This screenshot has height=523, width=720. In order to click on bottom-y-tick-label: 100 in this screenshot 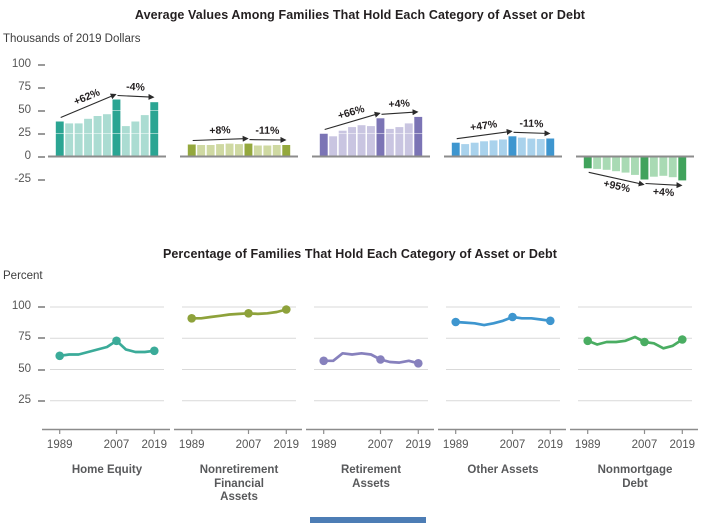, I will do `click(21, 306)`.